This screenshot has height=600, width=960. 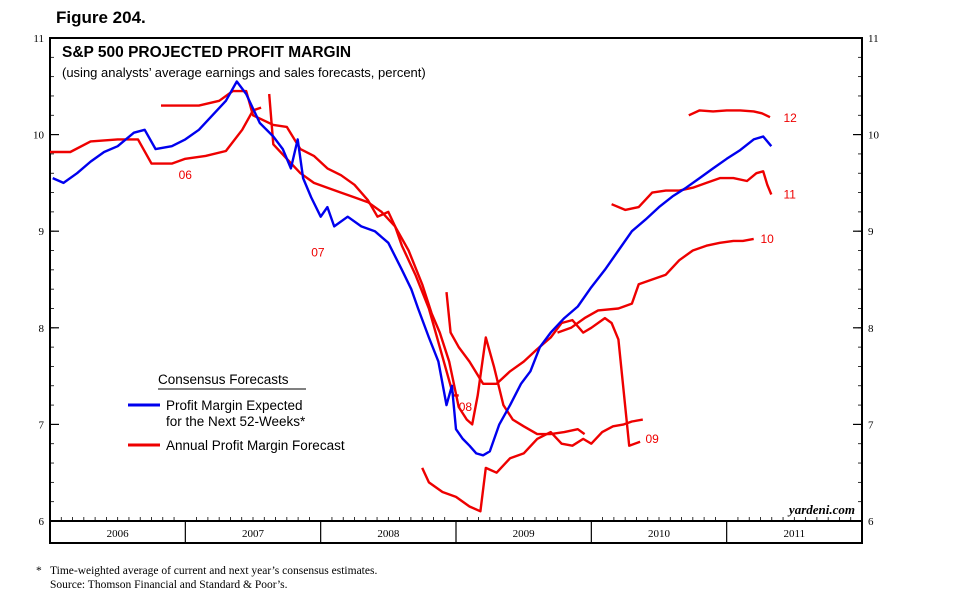 What do you see at coordinates (729, 114) in the screenshot?
I see `red-line-12-level` at bounding box center [729, 114].